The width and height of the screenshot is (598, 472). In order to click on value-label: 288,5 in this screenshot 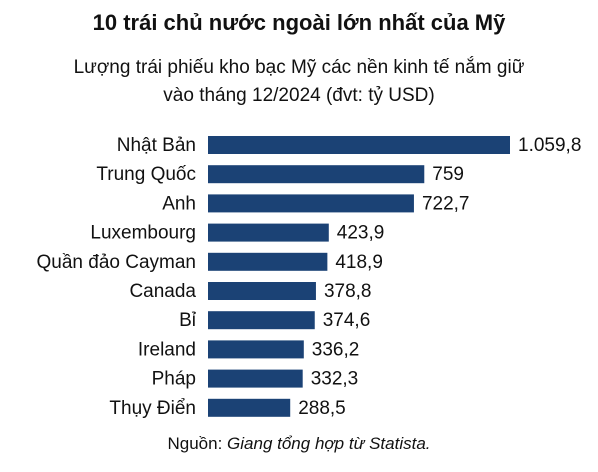, I will do `click(322, 408)`.